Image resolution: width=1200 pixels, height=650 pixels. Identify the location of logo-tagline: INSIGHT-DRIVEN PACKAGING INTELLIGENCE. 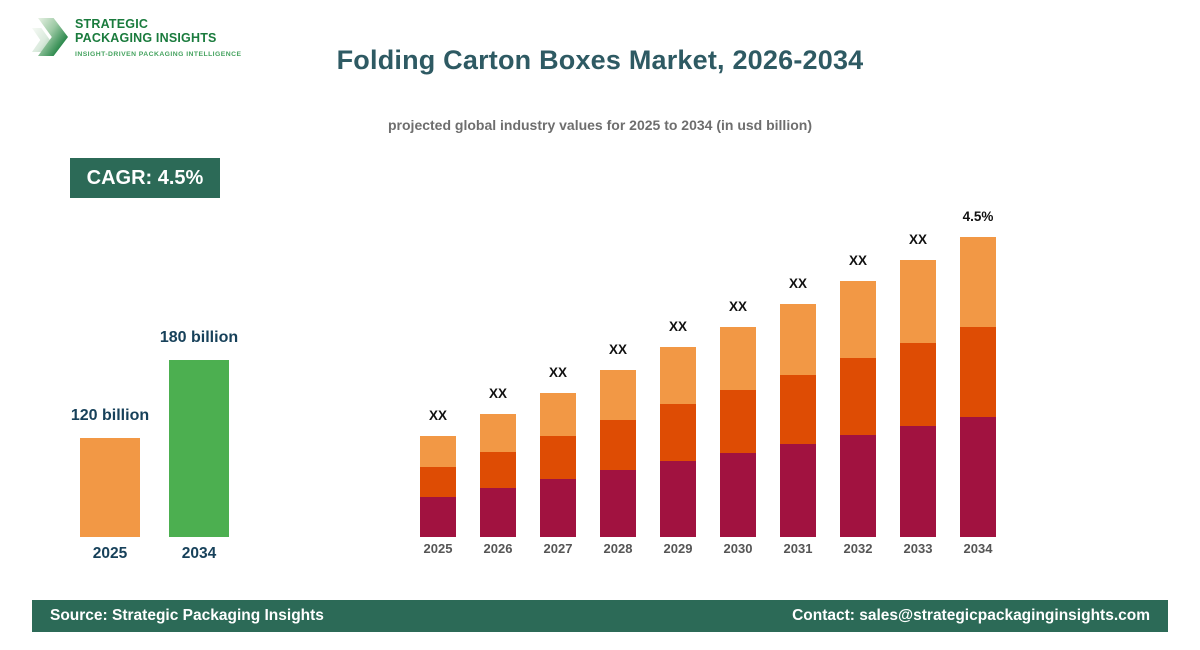
(158, 54).